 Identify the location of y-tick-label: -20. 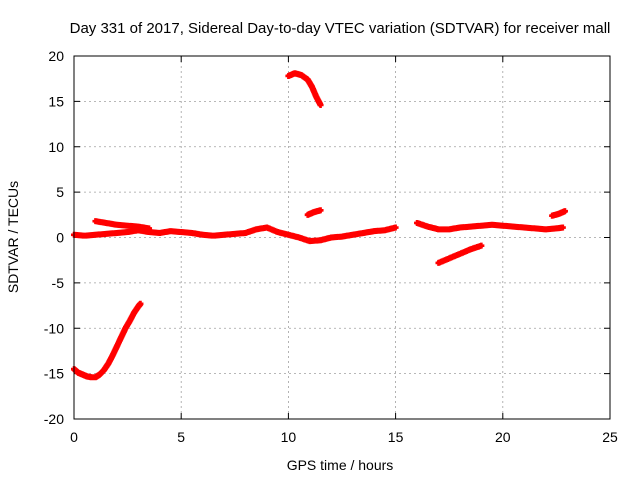
(54, 419).